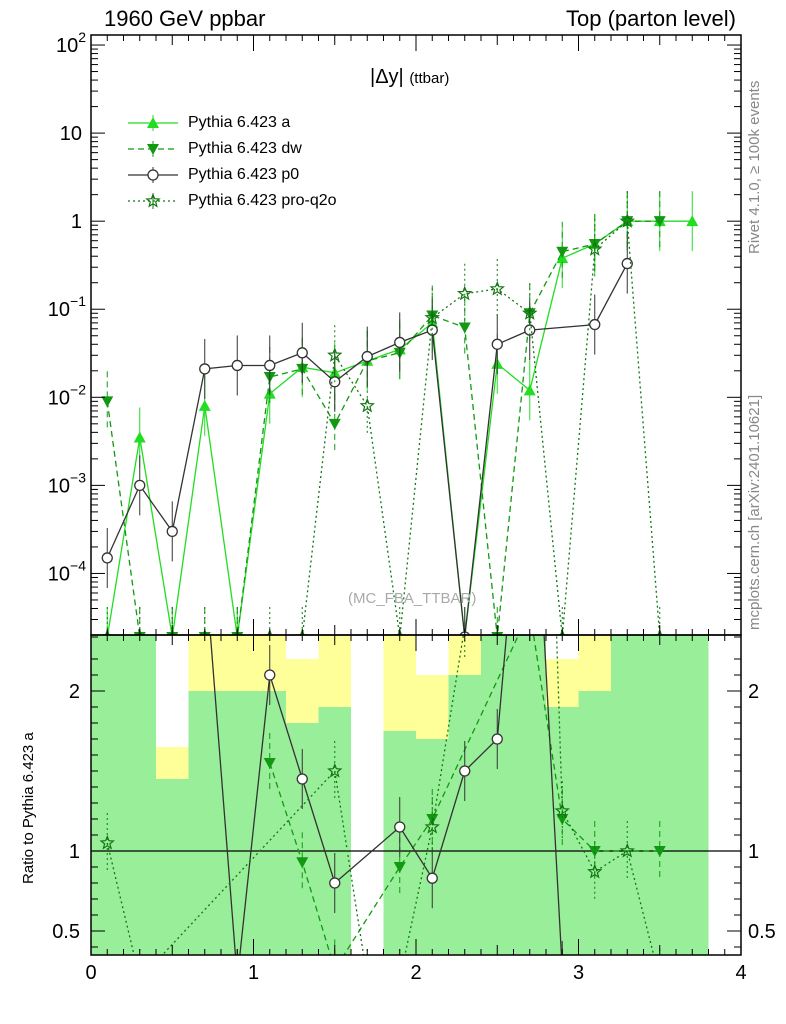 The image size is (786, 1024). What do you see at coordinates (262, 200) in the screenshot?
I see `legend-label-proq2o: Pythia 6.423 pro-q2o` at bounding box center [262, 200].